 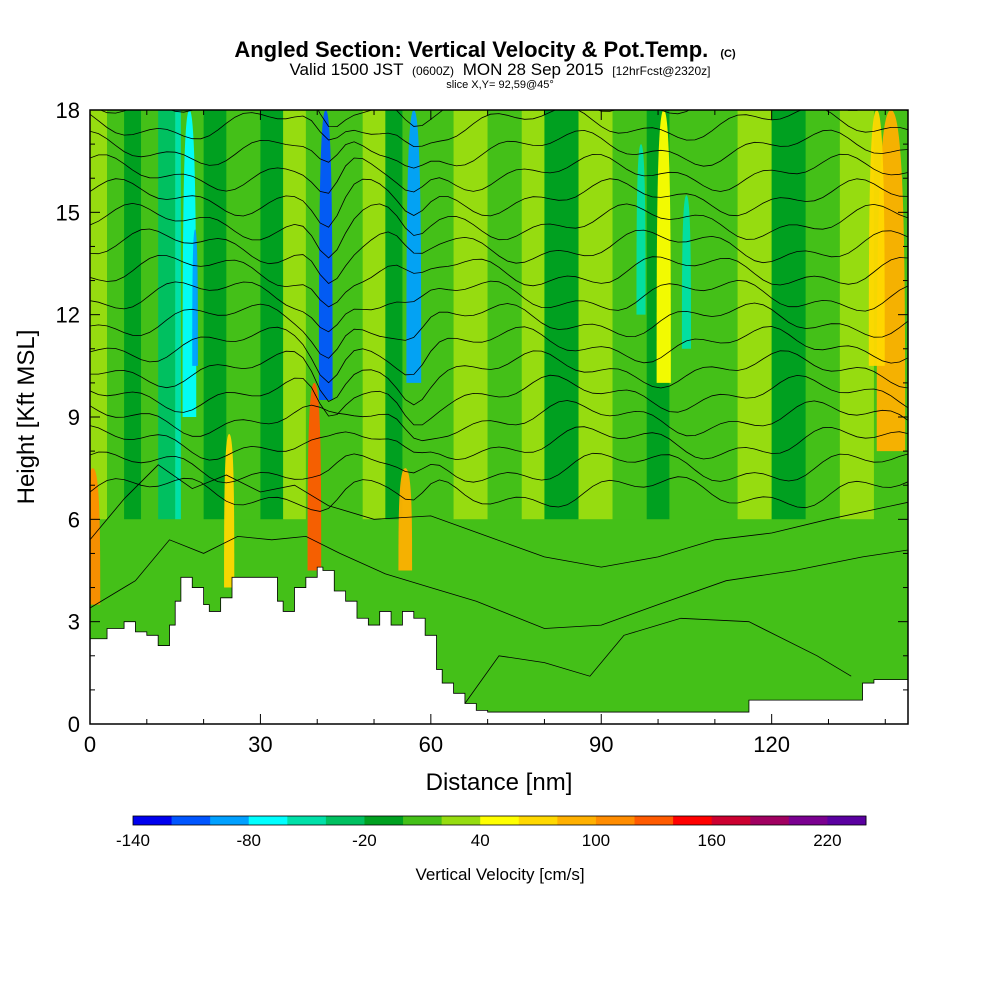 I want to click on colorbar-tick-label: 40, so click(x=480, y=840).